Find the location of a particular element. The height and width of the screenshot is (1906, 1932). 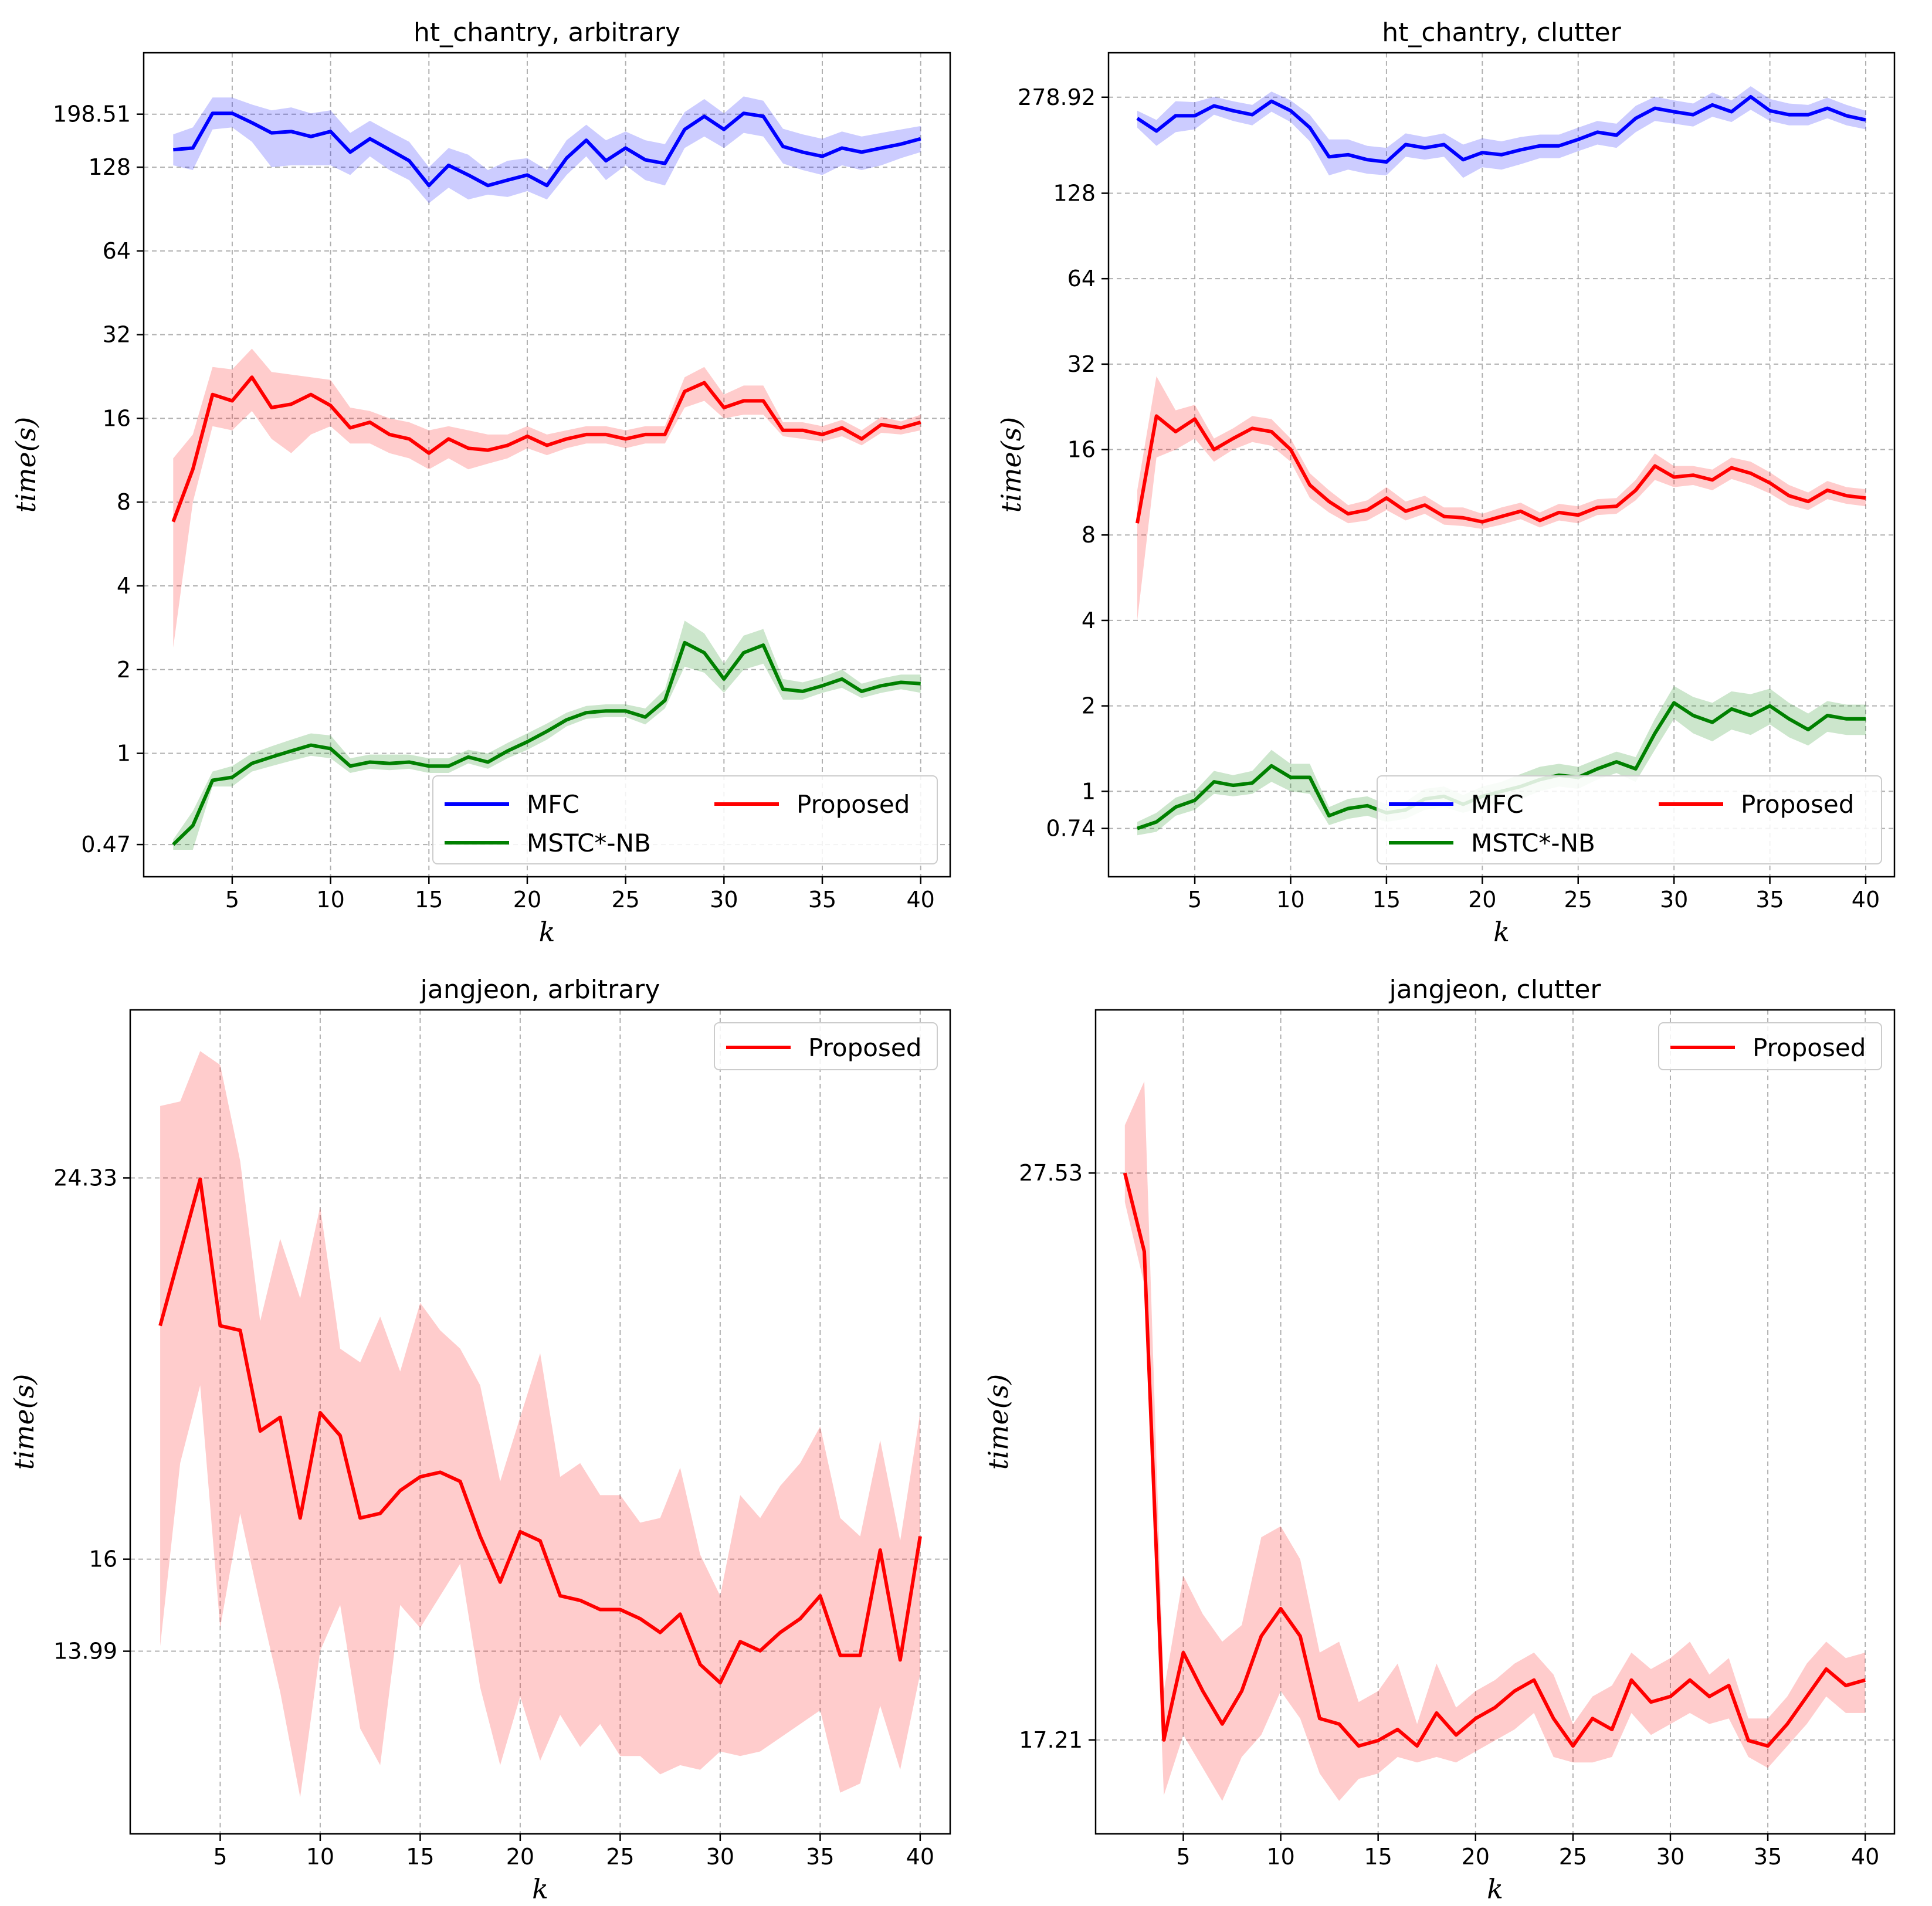

y-tick-label: 0.74 is located at coordinates (1071, 829).